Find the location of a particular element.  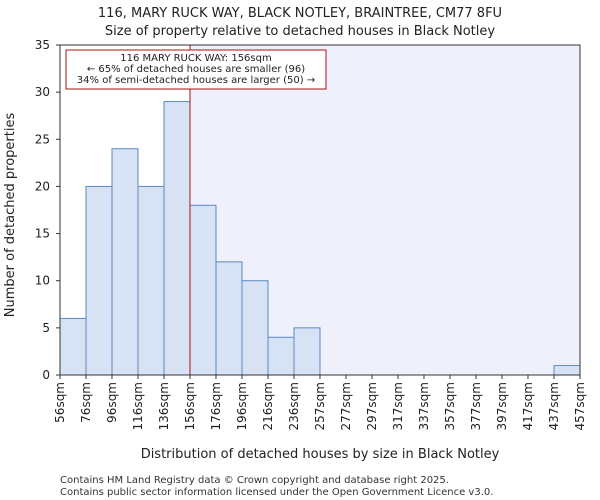

bar-136sqm is located at coordinates (177, 238).